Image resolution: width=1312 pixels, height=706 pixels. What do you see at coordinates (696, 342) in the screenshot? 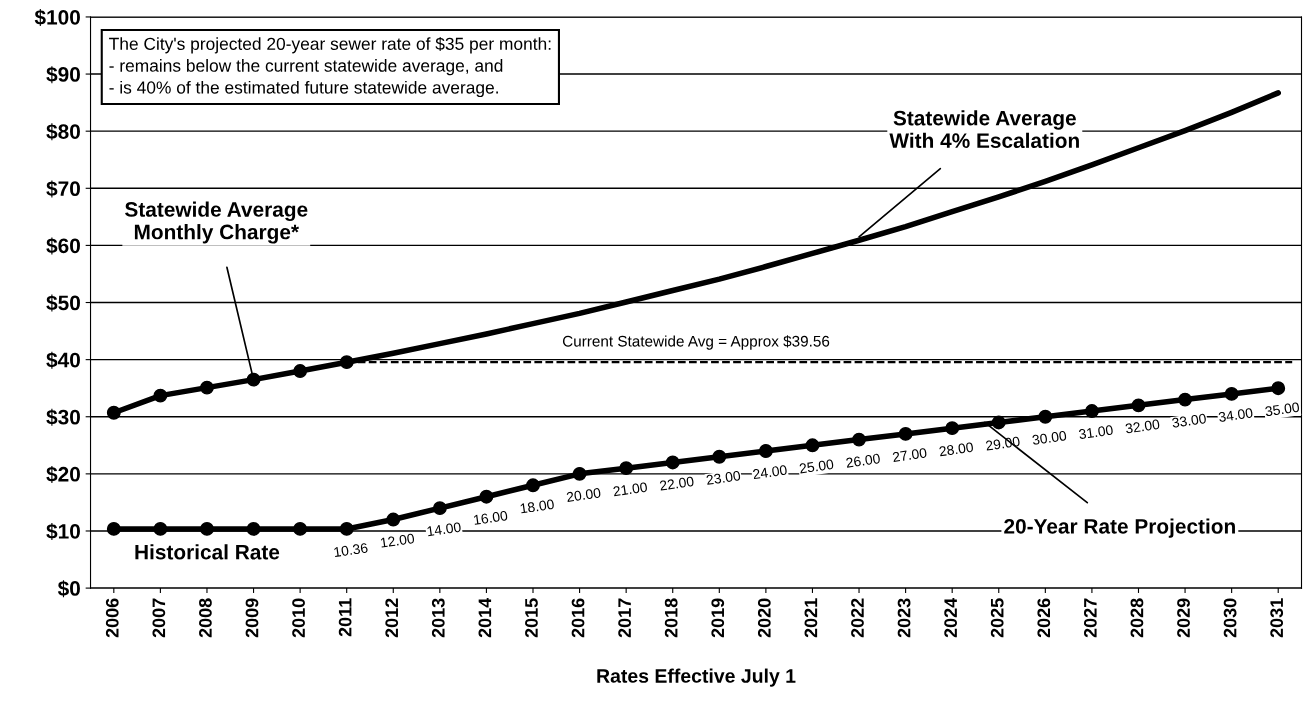
I see `ref-line-label: Current Statewide Avg = Approx $39.56` at bounding box center [696, 342].